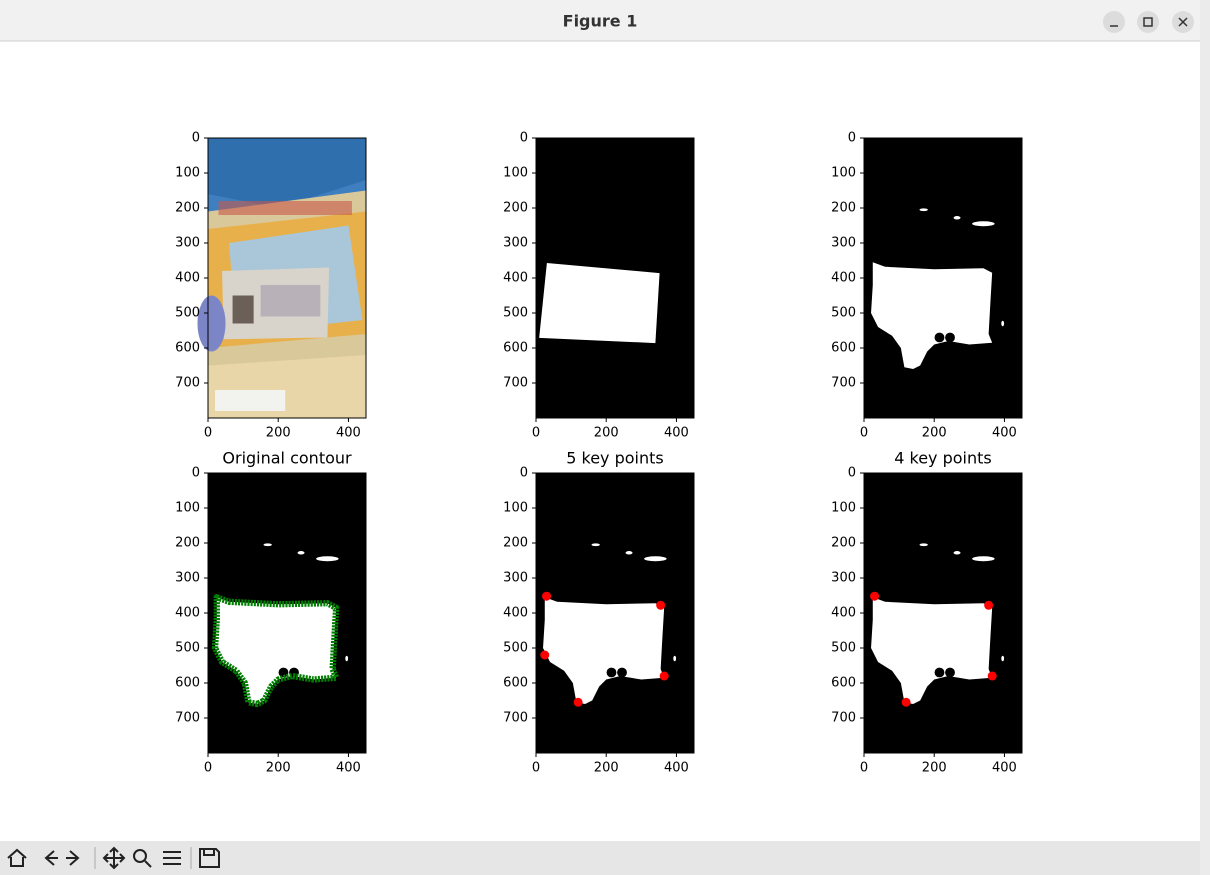 This screenshot has width=1210, height=875. I want to click on window-title: Figure 1, so click(600, 21).